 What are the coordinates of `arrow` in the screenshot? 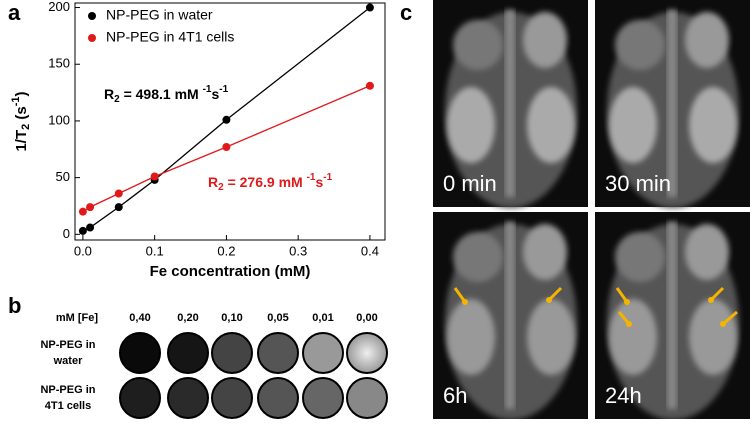 It's located at (730, 318).